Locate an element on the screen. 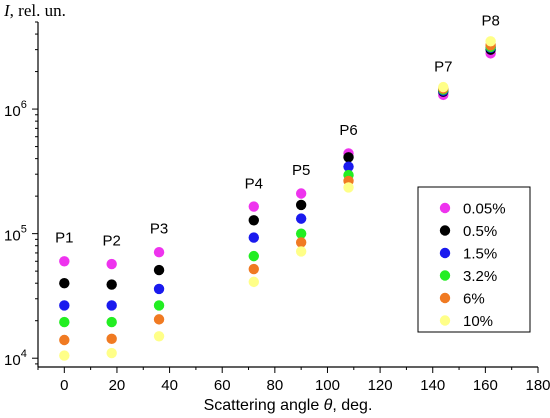 This screenshot has height=418, width=550. legend-label: 3.2% is located at coordinates (480, 276).